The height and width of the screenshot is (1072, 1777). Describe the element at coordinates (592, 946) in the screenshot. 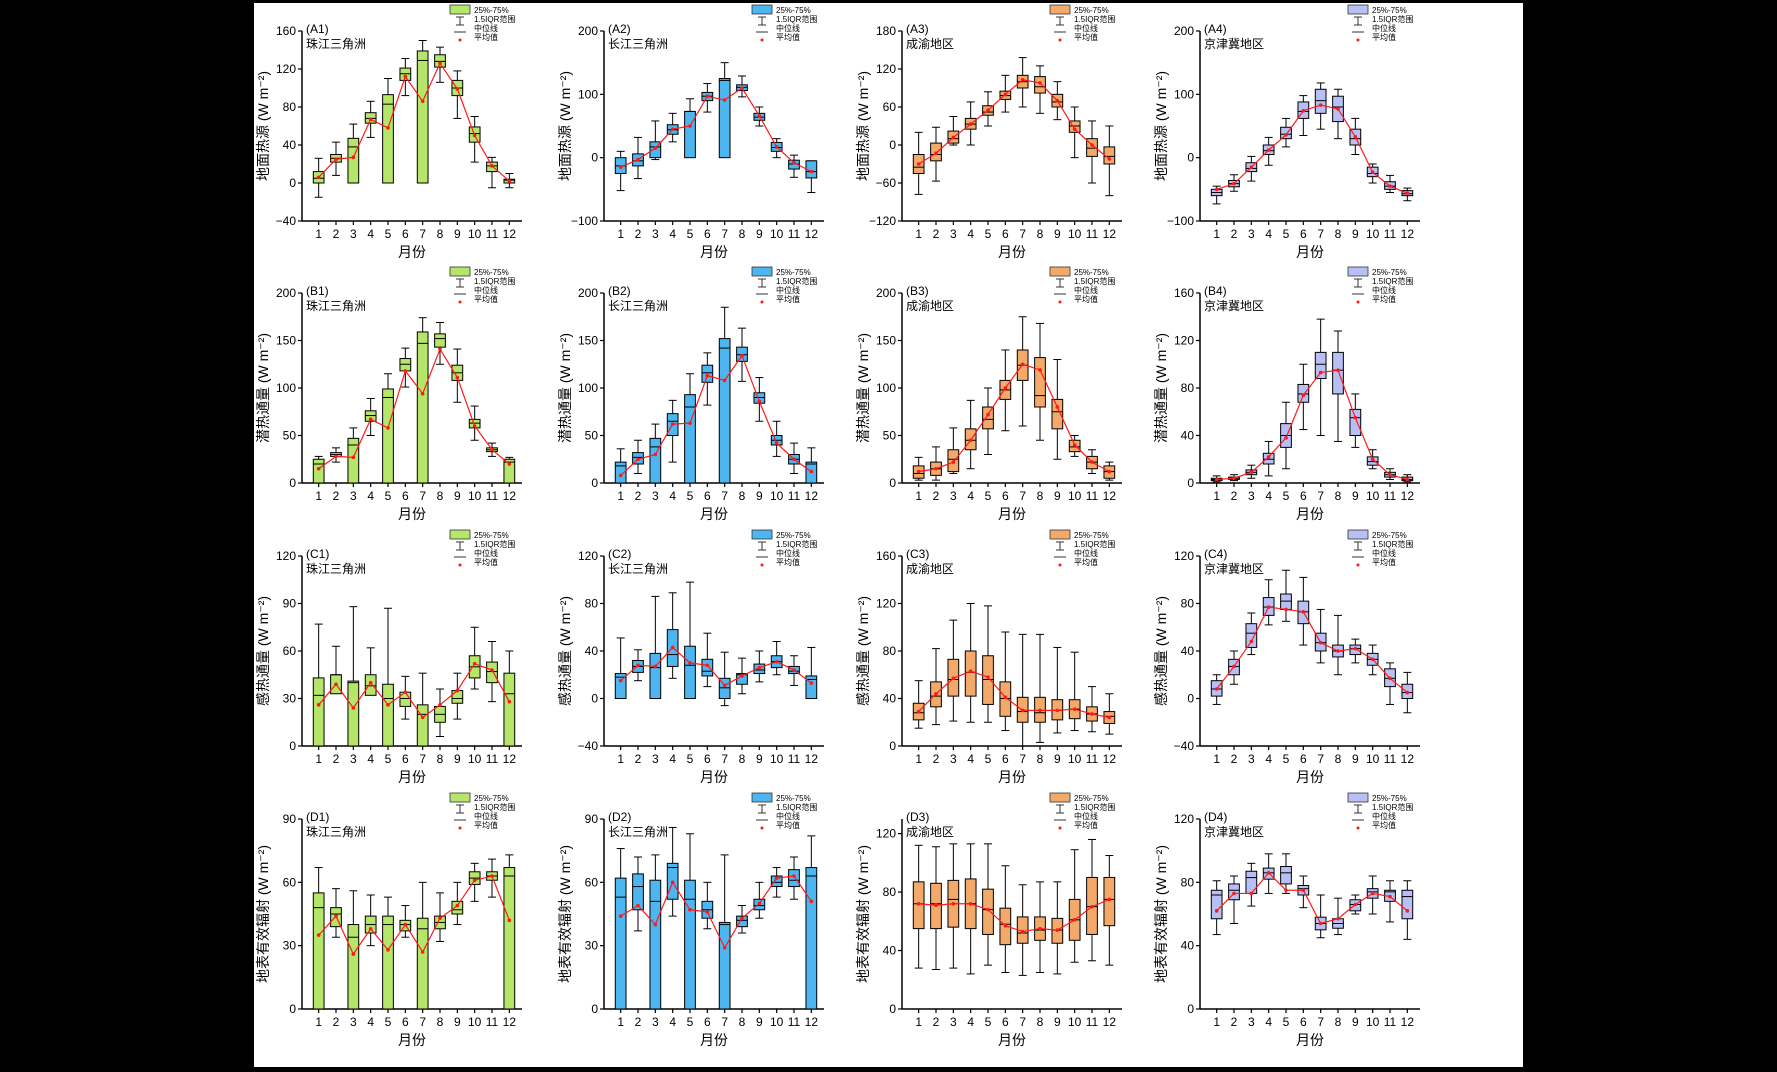

I see `y-tick-label: 30` at that location.